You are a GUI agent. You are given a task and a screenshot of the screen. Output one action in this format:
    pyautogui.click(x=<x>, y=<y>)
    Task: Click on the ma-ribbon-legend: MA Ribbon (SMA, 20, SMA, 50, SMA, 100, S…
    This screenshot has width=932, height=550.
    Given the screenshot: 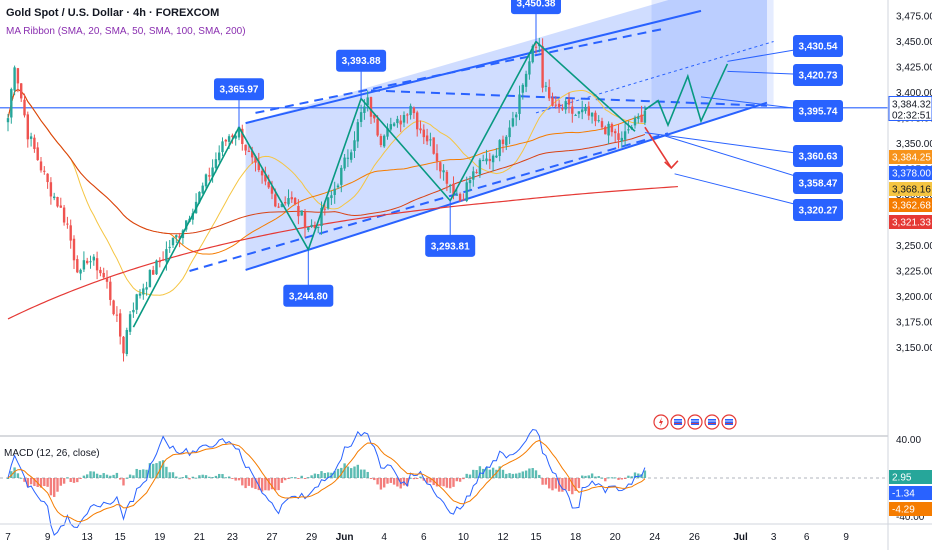 What is the action you would take?
    pyautogui.click(x=126, y=31)
    